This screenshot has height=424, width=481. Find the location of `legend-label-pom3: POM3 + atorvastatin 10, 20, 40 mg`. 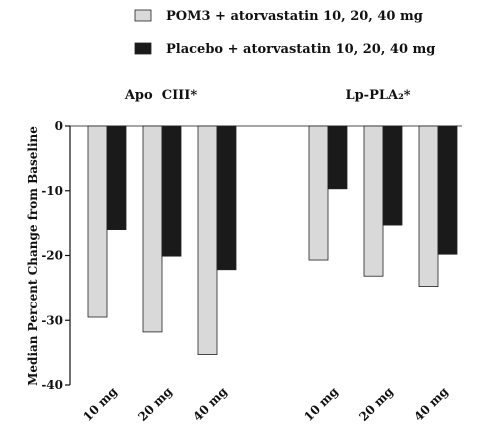

legend-label-pom3: POM3 + atorvastatin 10, 20, 40 mg is located at coordinates (294, 16).